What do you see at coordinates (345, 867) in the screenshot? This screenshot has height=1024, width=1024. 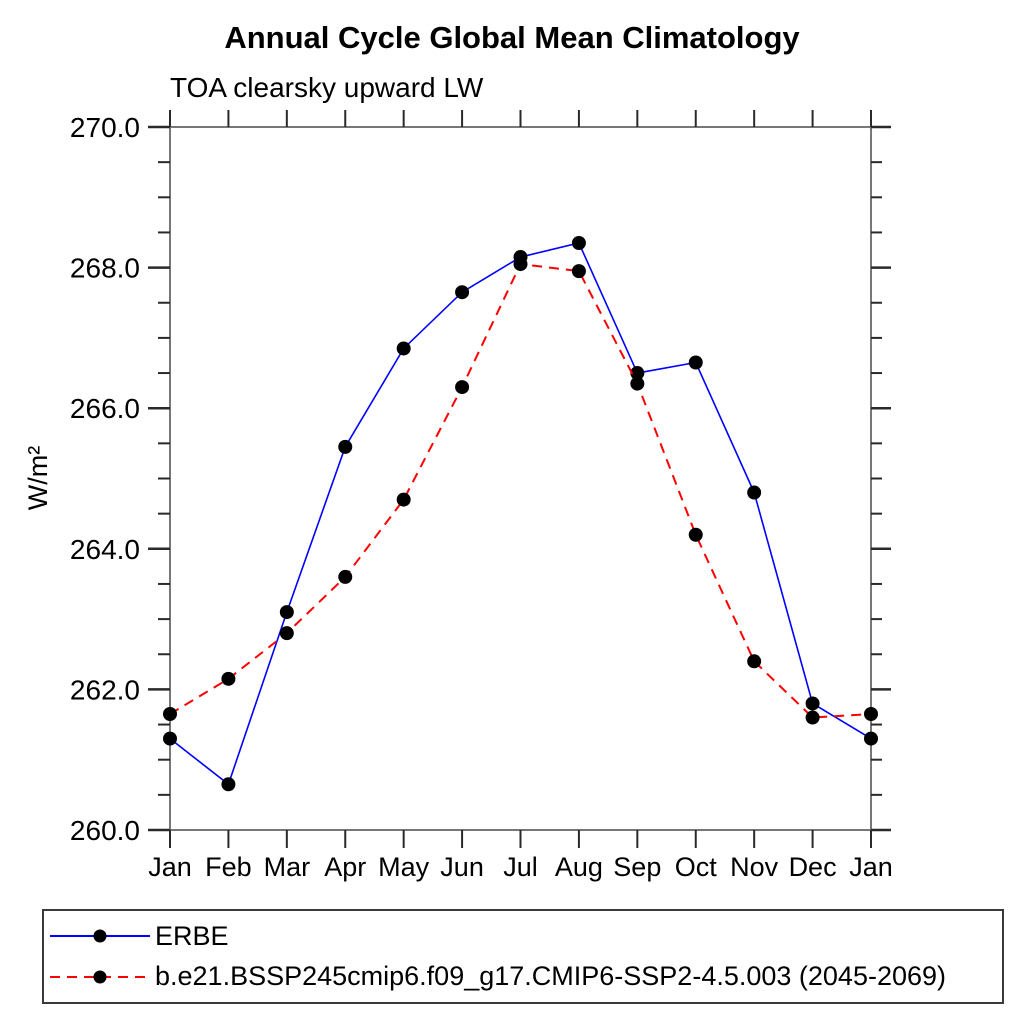 I see `x-tick-label: Apr` at bounding box center [345, 867].